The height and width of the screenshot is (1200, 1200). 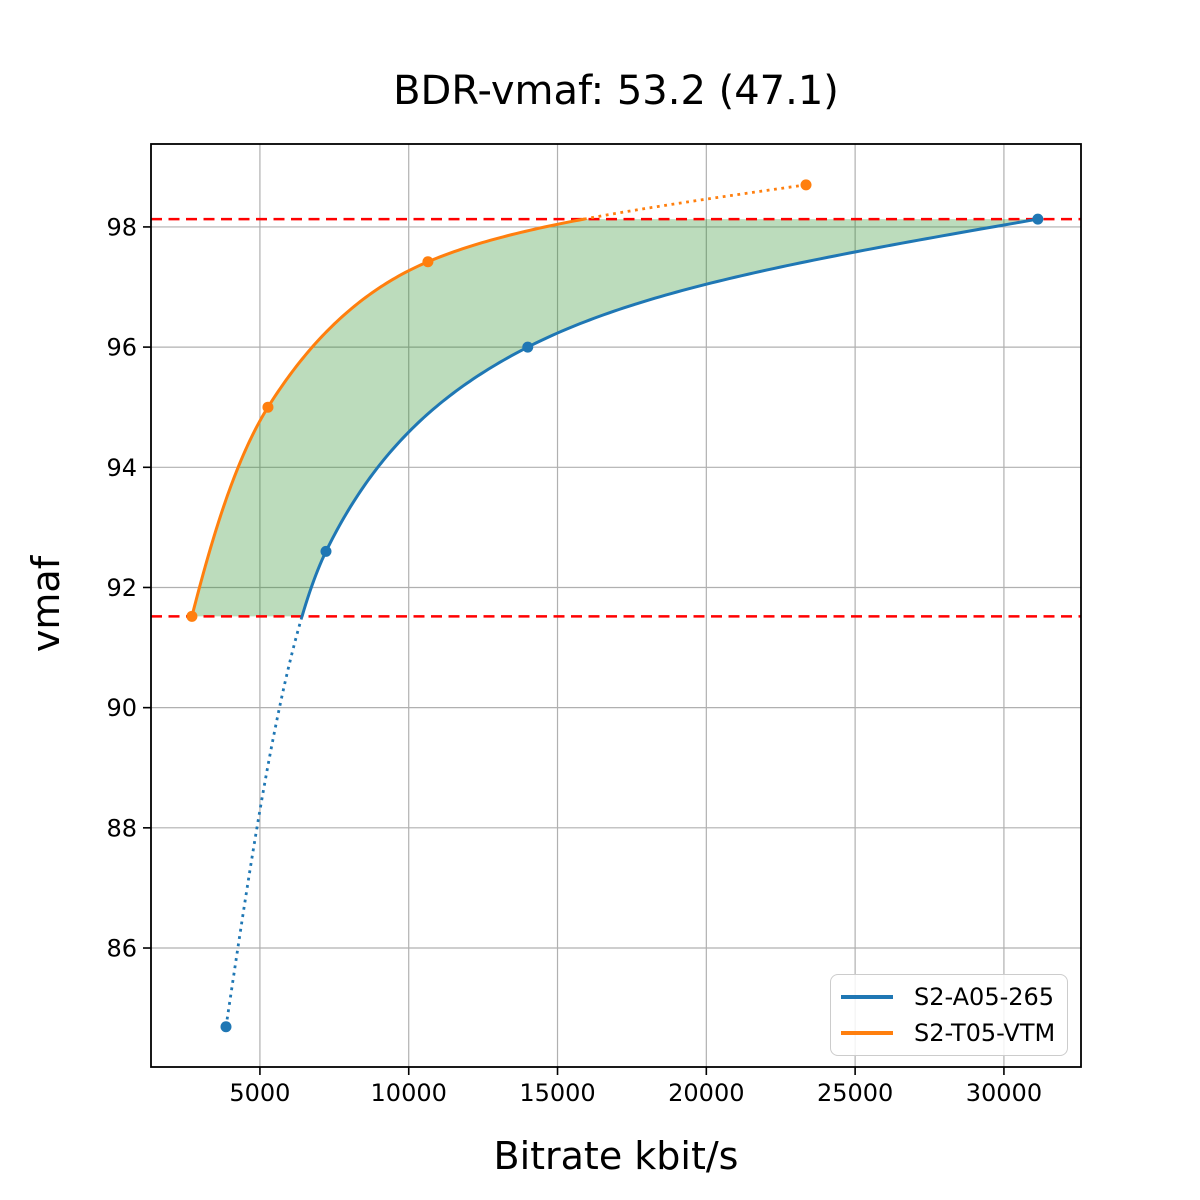 What do you see at coordinates (409, 1093) in the screenshot?
I see `x-tick-label: 10000` at bounding box center [409, 1093].